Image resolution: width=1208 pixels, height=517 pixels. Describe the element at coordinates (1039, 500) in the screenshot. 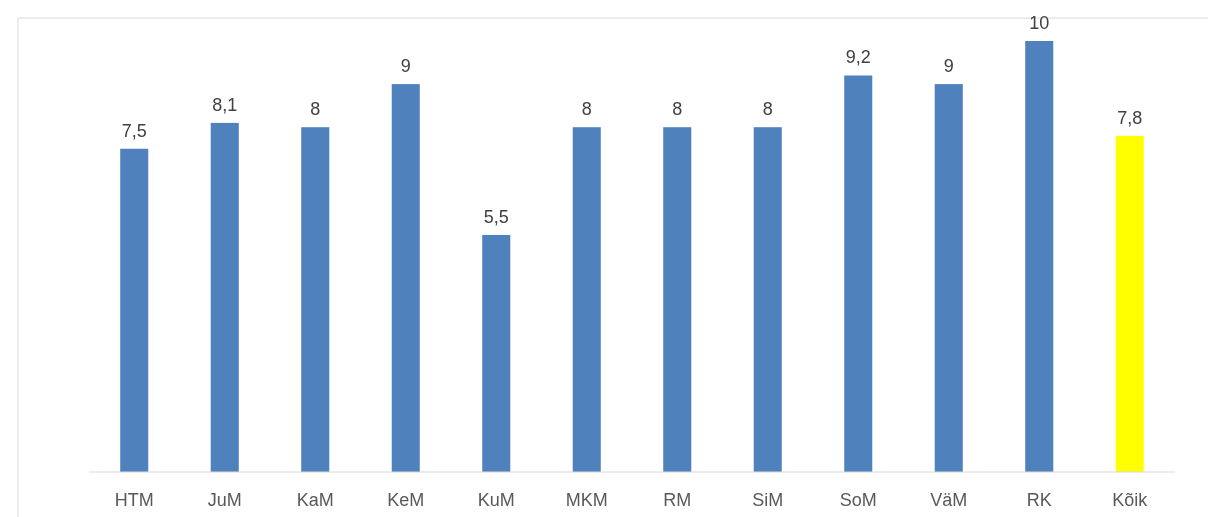

I see `x-tick-label: RK` at that location.